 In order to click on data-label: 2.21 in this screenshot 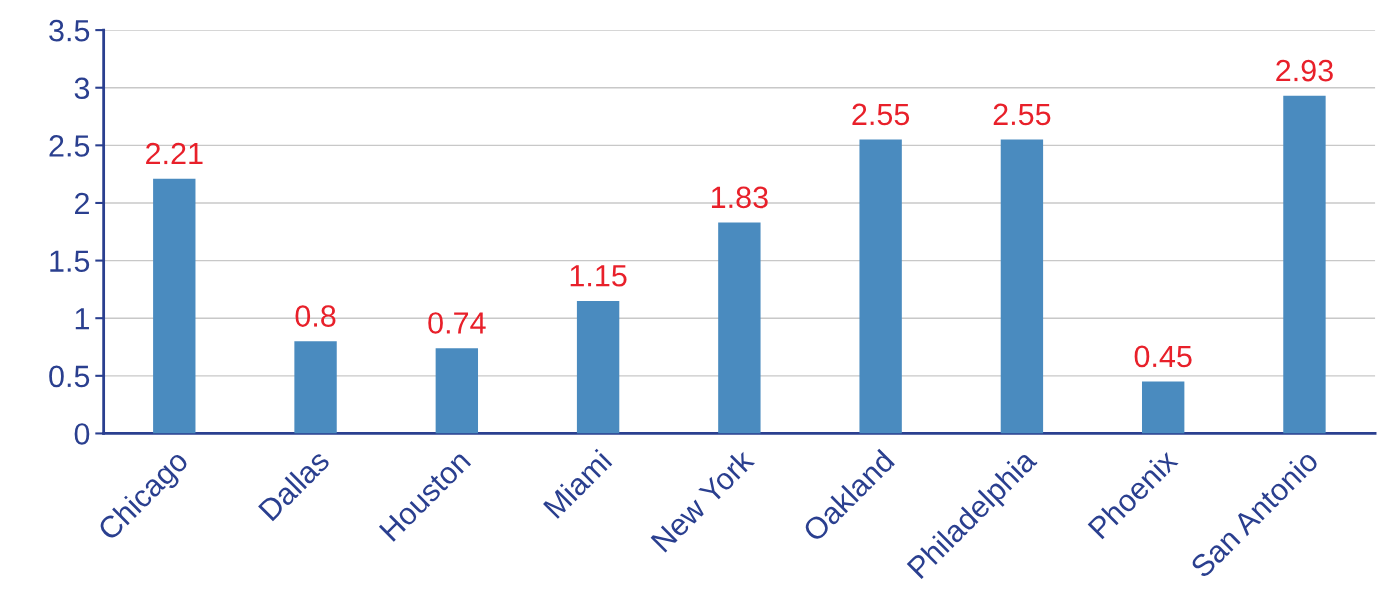, I will do `click(174, 153)`.